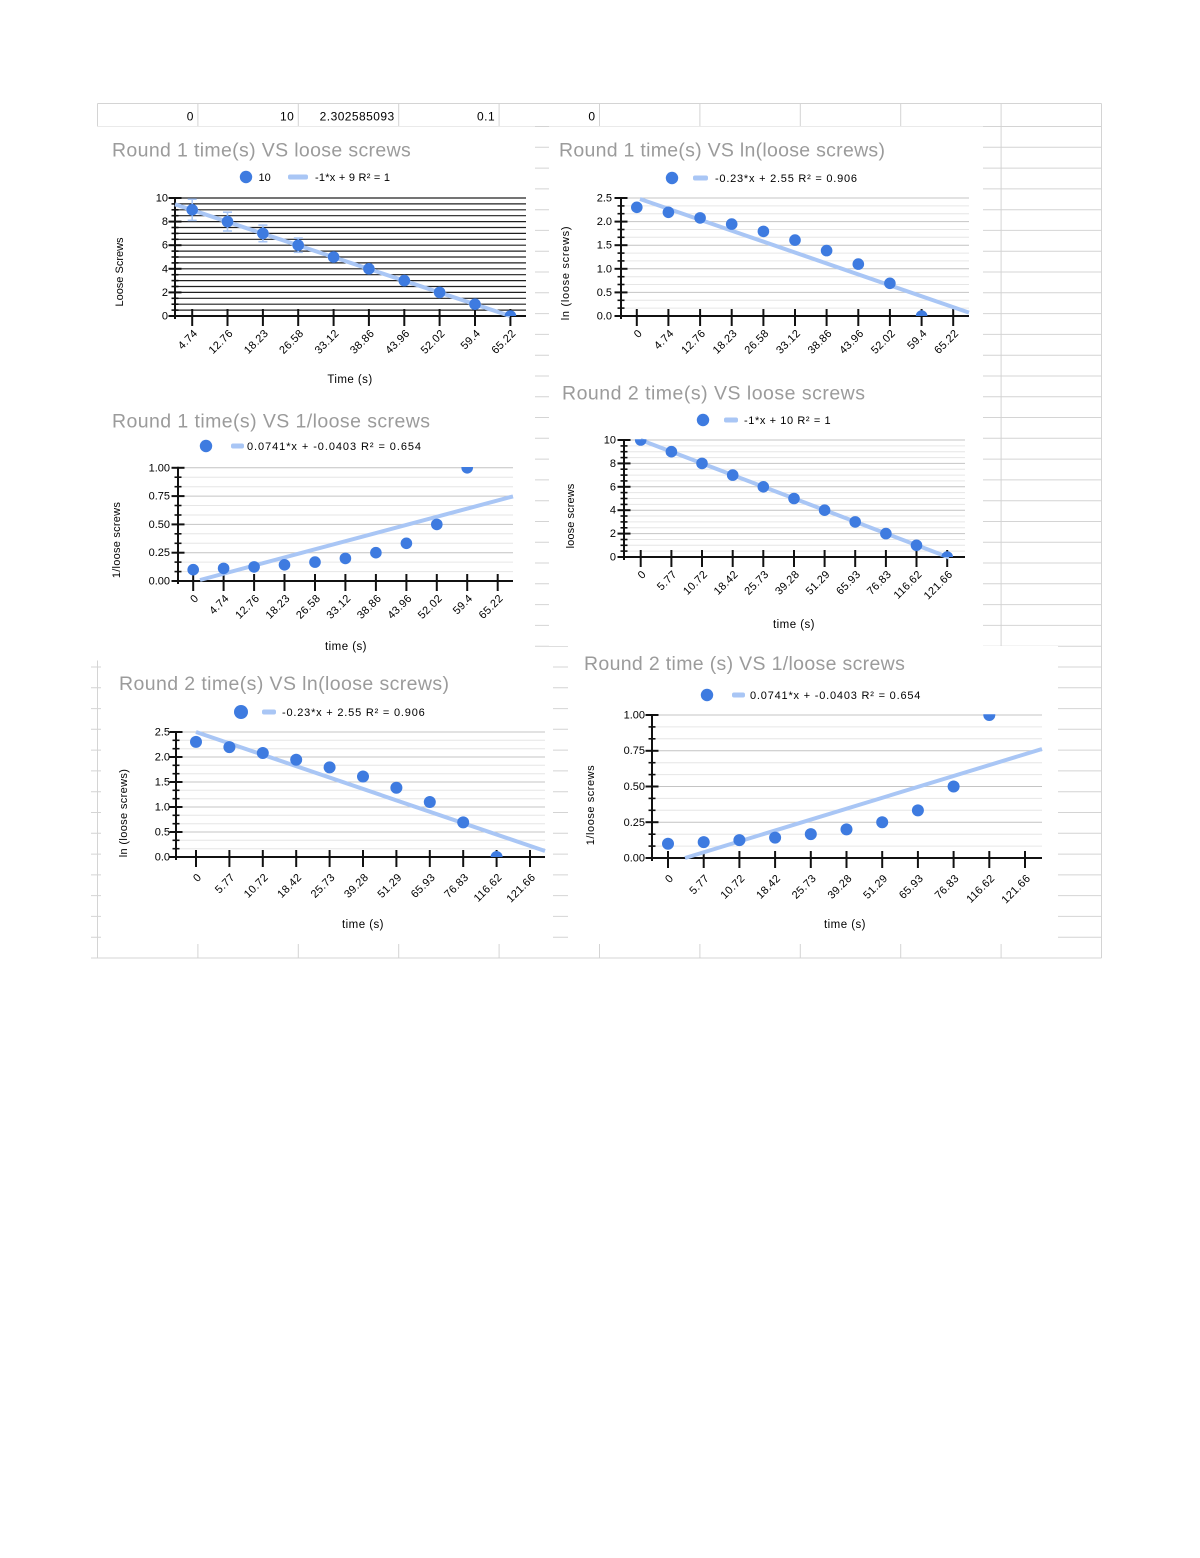 The image size is (1200, 1558). I want to click on svg-text: Loose Screws, so click(120, 272).